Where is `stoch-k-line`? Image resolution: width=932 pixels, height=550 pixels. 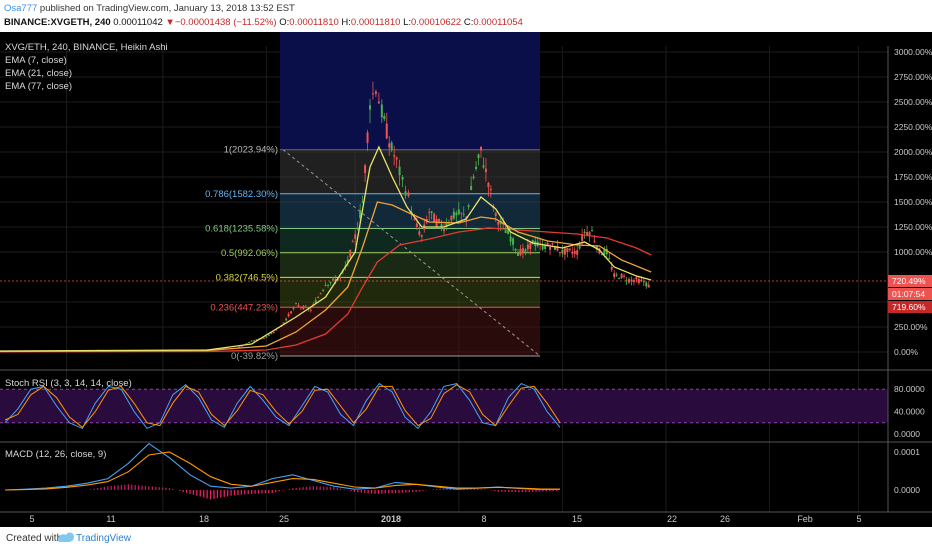
stoch-k-line is located at coordinates (282, 406).